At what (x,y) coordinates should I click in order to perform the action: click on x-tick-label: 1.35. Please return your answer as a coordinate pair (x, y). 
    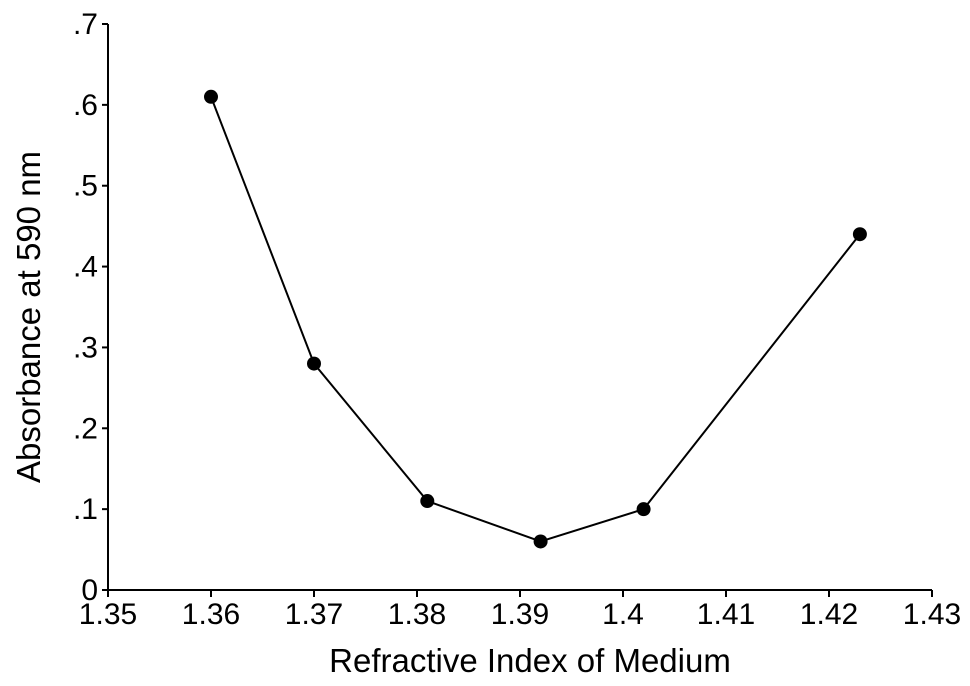
    Looking at the image, I should click on (108, 614).